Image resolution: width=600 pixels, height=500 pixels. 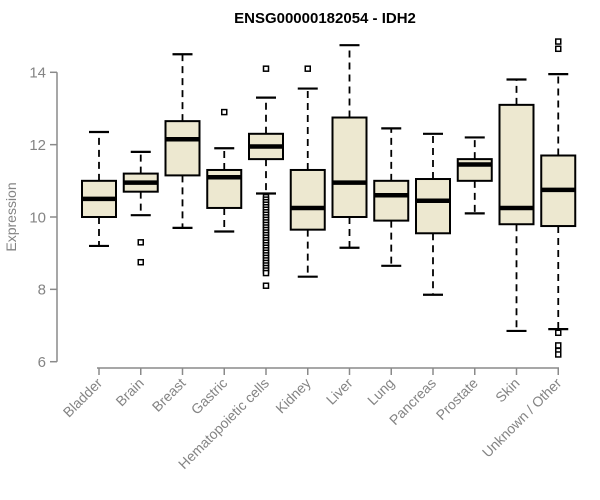 I want to click on y-axis: 6 8 10 12 14, so click(x=43, y=218).